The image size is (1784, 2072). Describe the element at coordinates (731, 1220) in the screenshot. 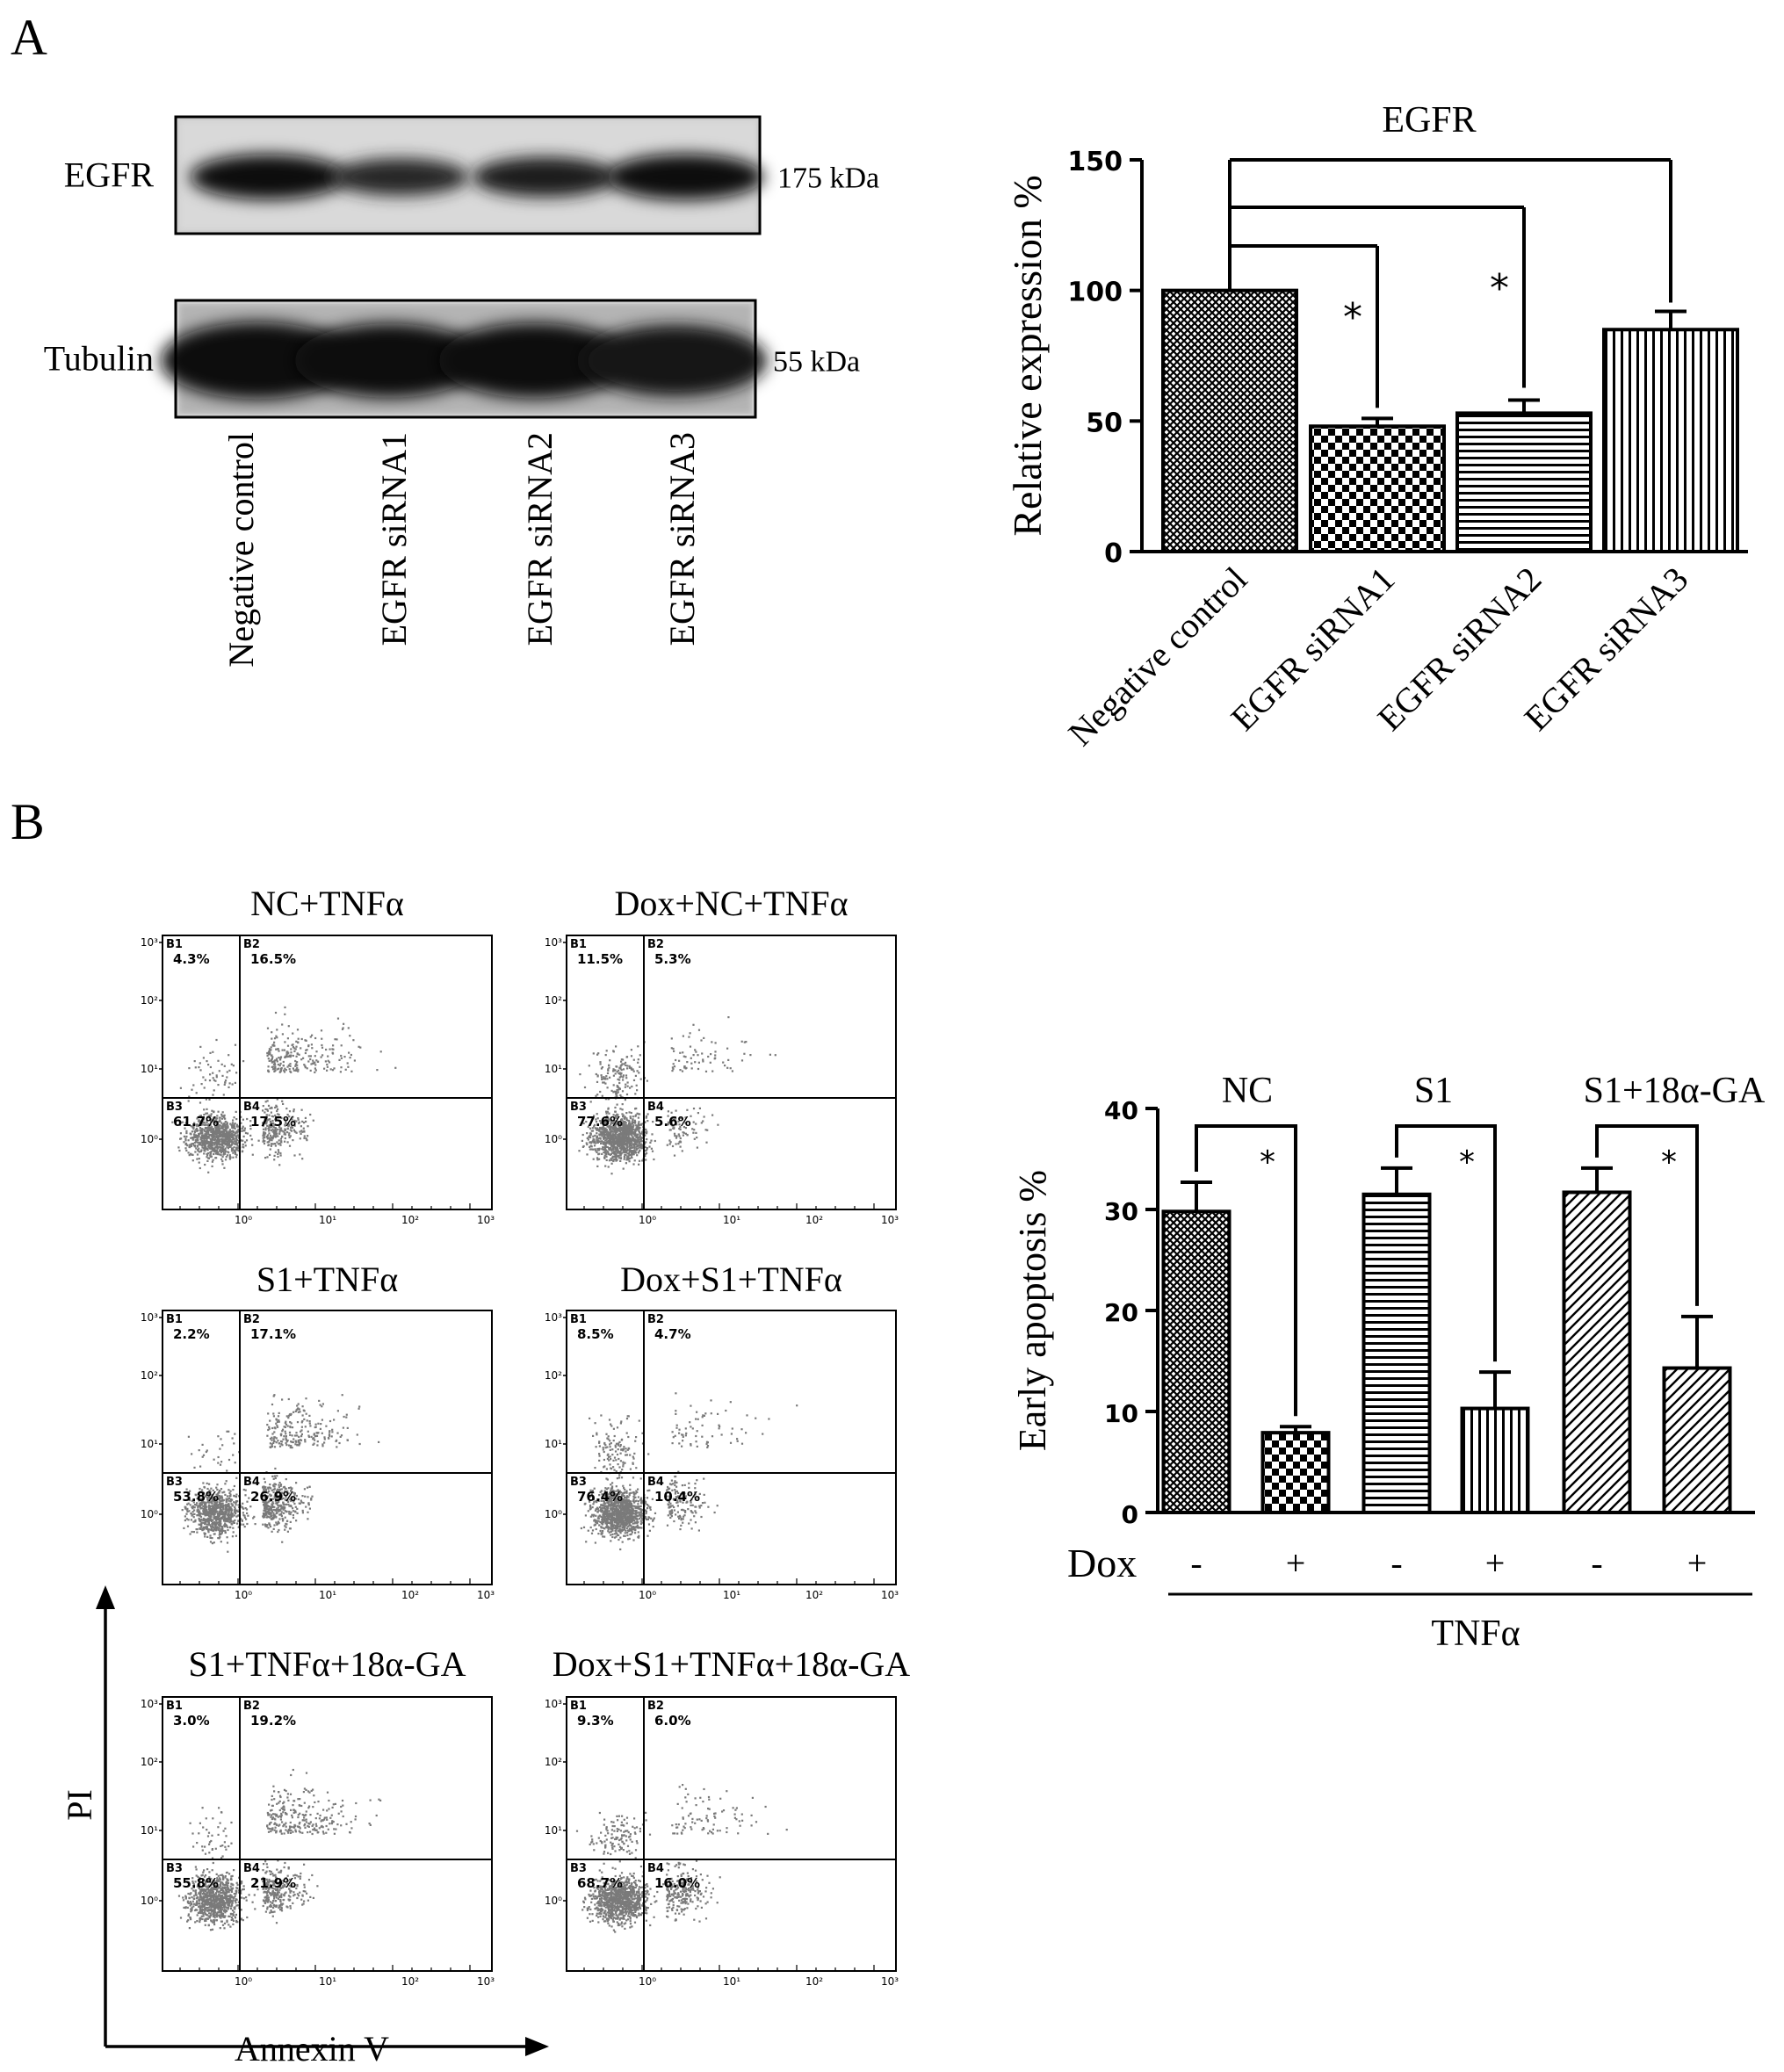

I see `log-tick-x: 10¹` at that location.